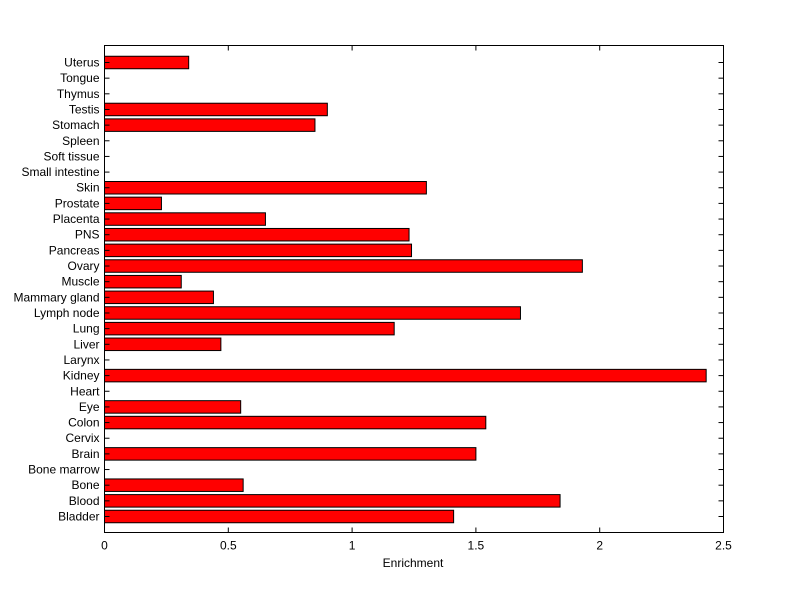 The image size is (800, 604). I want to click on category-label-testis: Testis, so click(84, 109).